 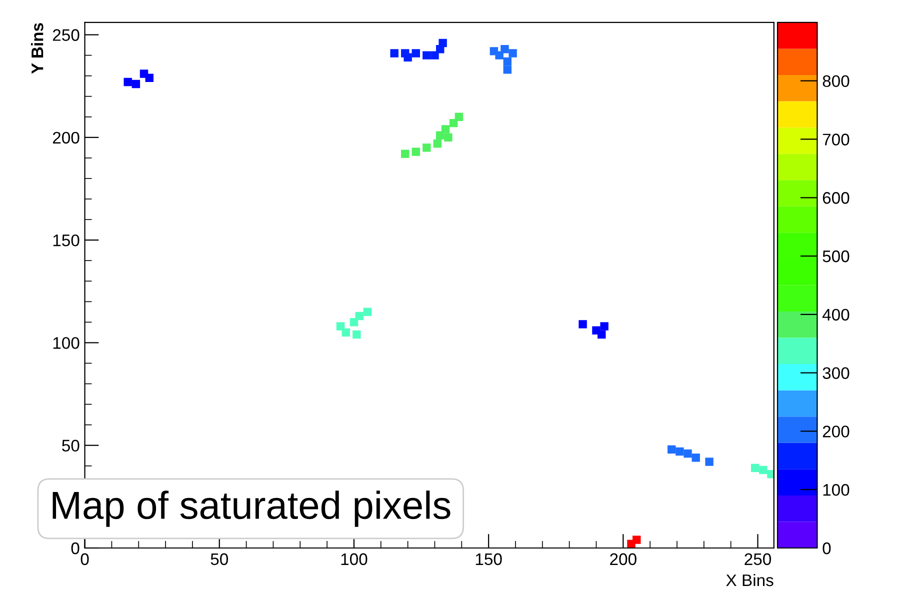 What do you see at coordinates (836, 373) in the screenshot?
I see `color-bar-label: 300` at bounding box center [836, 373].